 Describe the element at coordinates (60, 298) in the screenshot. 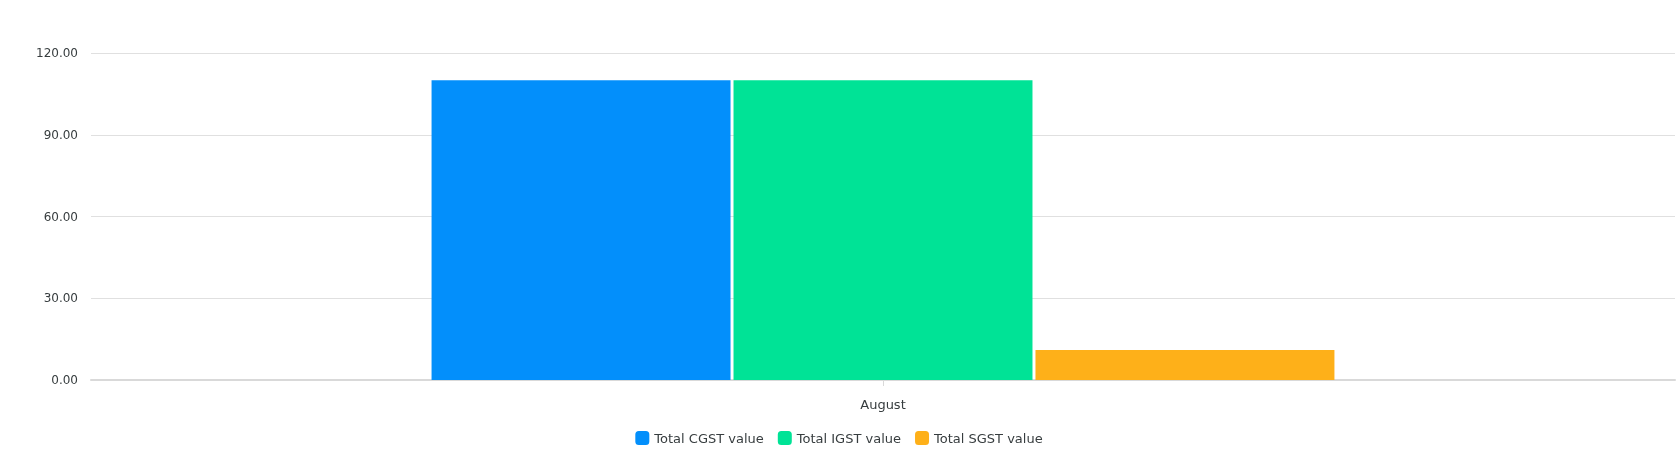

I see `y-tick-label: 30.00` at that location.